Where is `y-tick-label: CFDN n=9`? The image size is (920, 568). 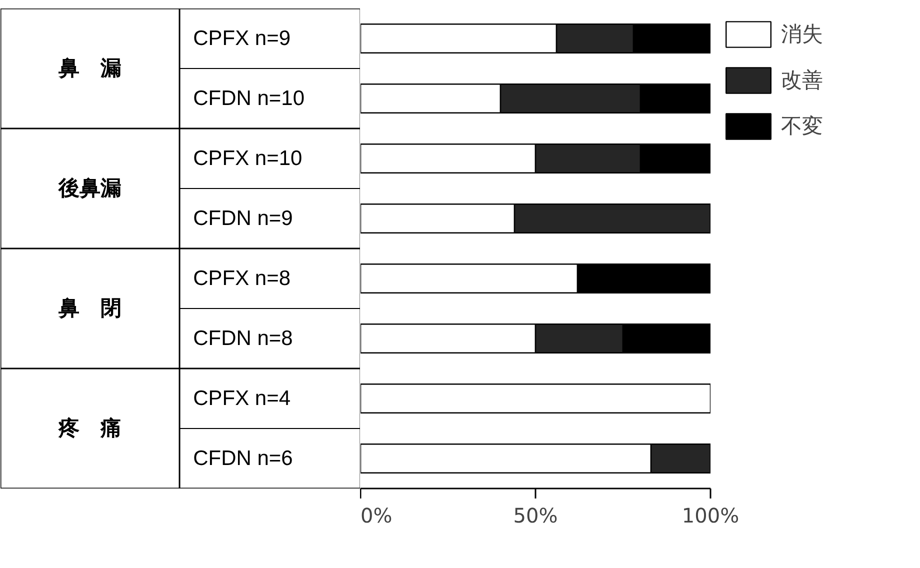
y-tick-label: CFDN n=9 is located at coordinates (243, 218).